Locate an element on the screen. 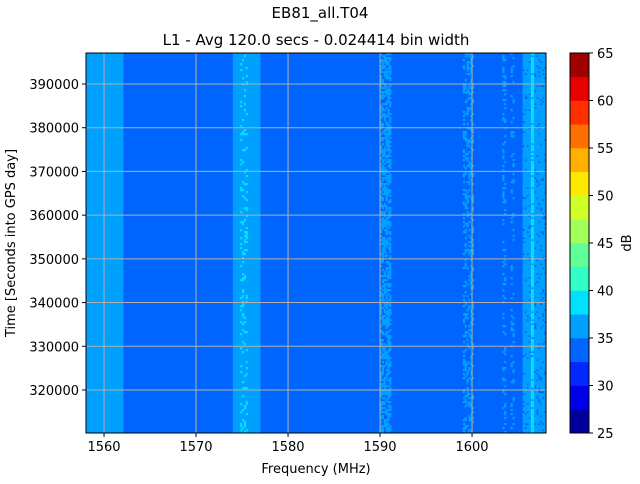 The width and height of the screenshot is (640, 484). x-tick-label: 1590 is located at coordinates (379, 447).